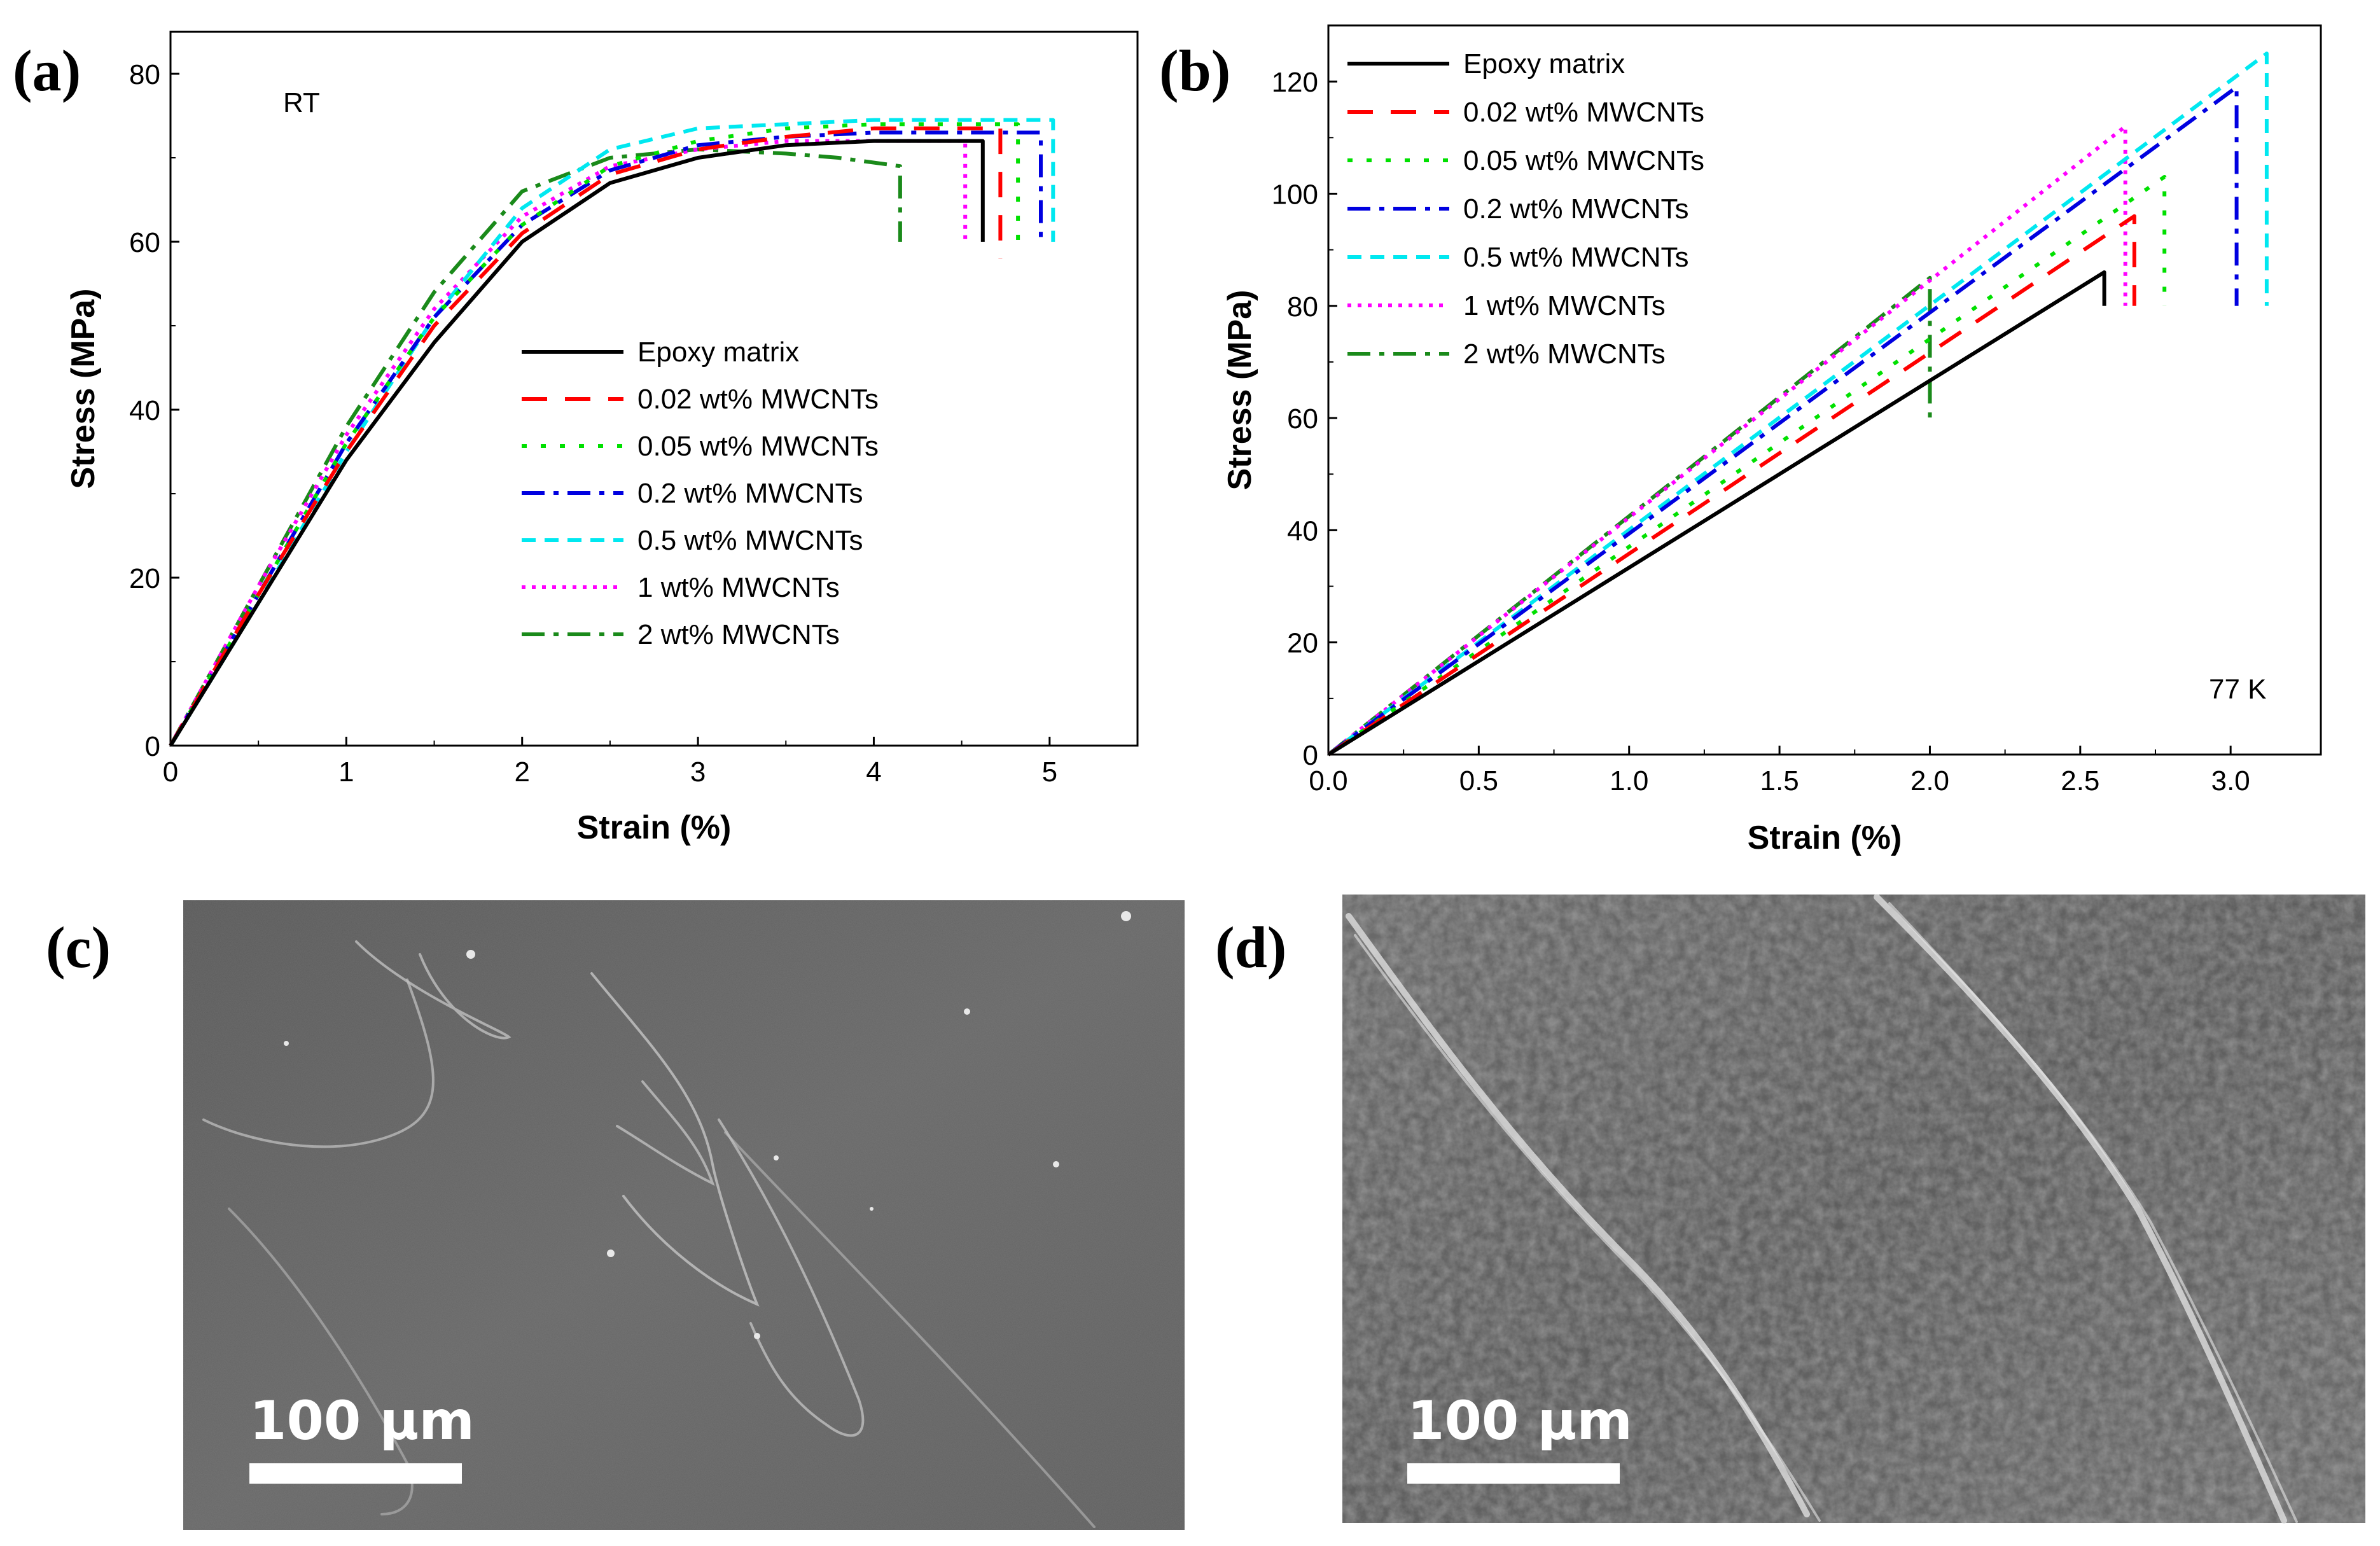 Image resolution: width=2380 pixels, height=1546 pixels. I want to click on y-tick-label: 100, so click(1295, 194).